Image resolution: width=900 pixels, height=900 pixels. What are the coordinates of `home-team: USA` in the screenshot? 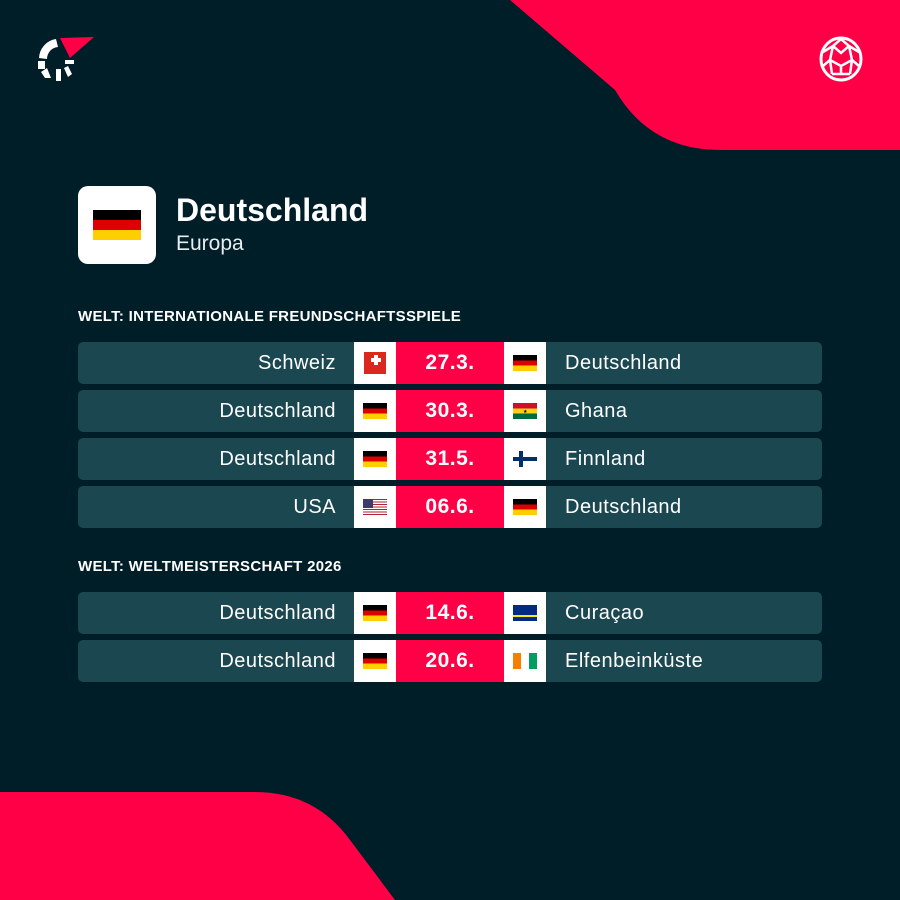 It's located at (314, 506).